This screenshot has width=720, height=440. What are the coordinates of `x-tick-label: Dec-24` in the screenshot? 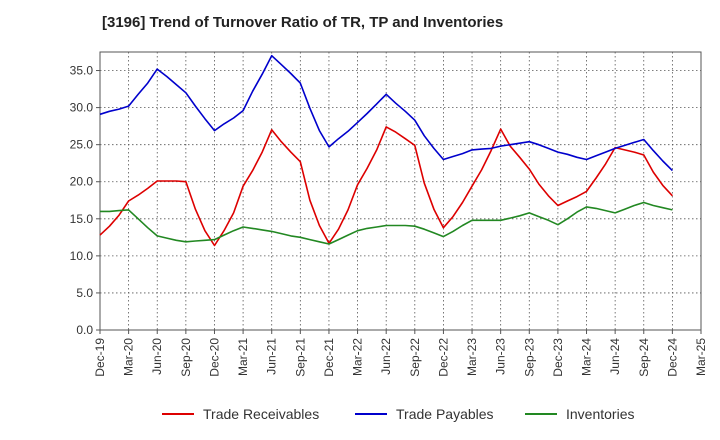 It's located at (672, 357).